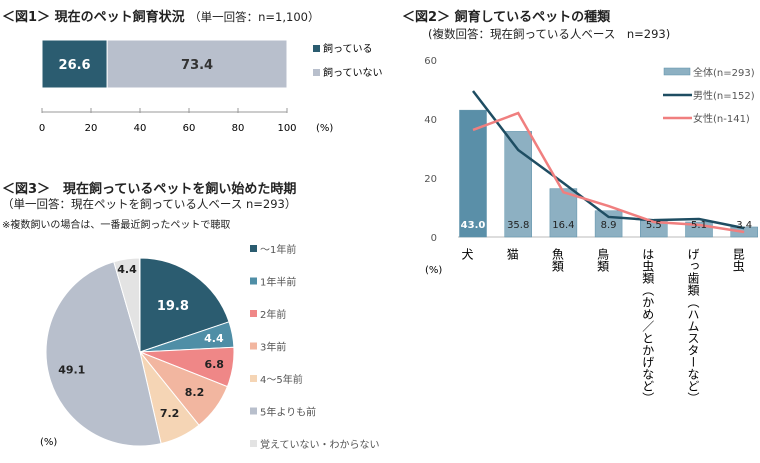 This screenshot has width=760, height=463. What do you see at coordinates (518, 225) in the screenshot?
I see `fig2-data-label: 35.8` at bounding box center [518, 225].